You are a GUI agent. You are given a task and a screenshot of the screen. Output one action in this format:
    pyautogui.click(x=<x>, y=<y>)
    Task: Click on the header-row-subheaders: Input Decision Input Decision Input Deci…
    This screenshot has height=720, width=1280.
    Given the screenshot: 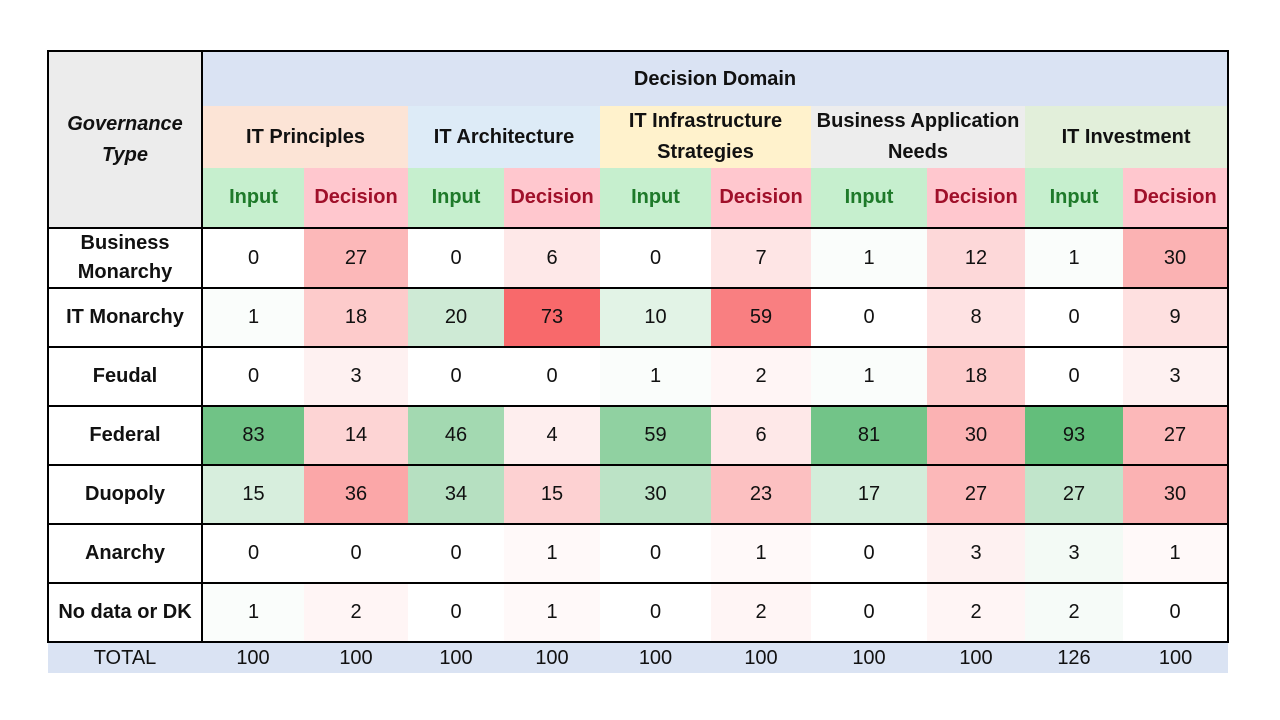 What is the action you would take?
    pyautogui.click(x=639, y=198)
    